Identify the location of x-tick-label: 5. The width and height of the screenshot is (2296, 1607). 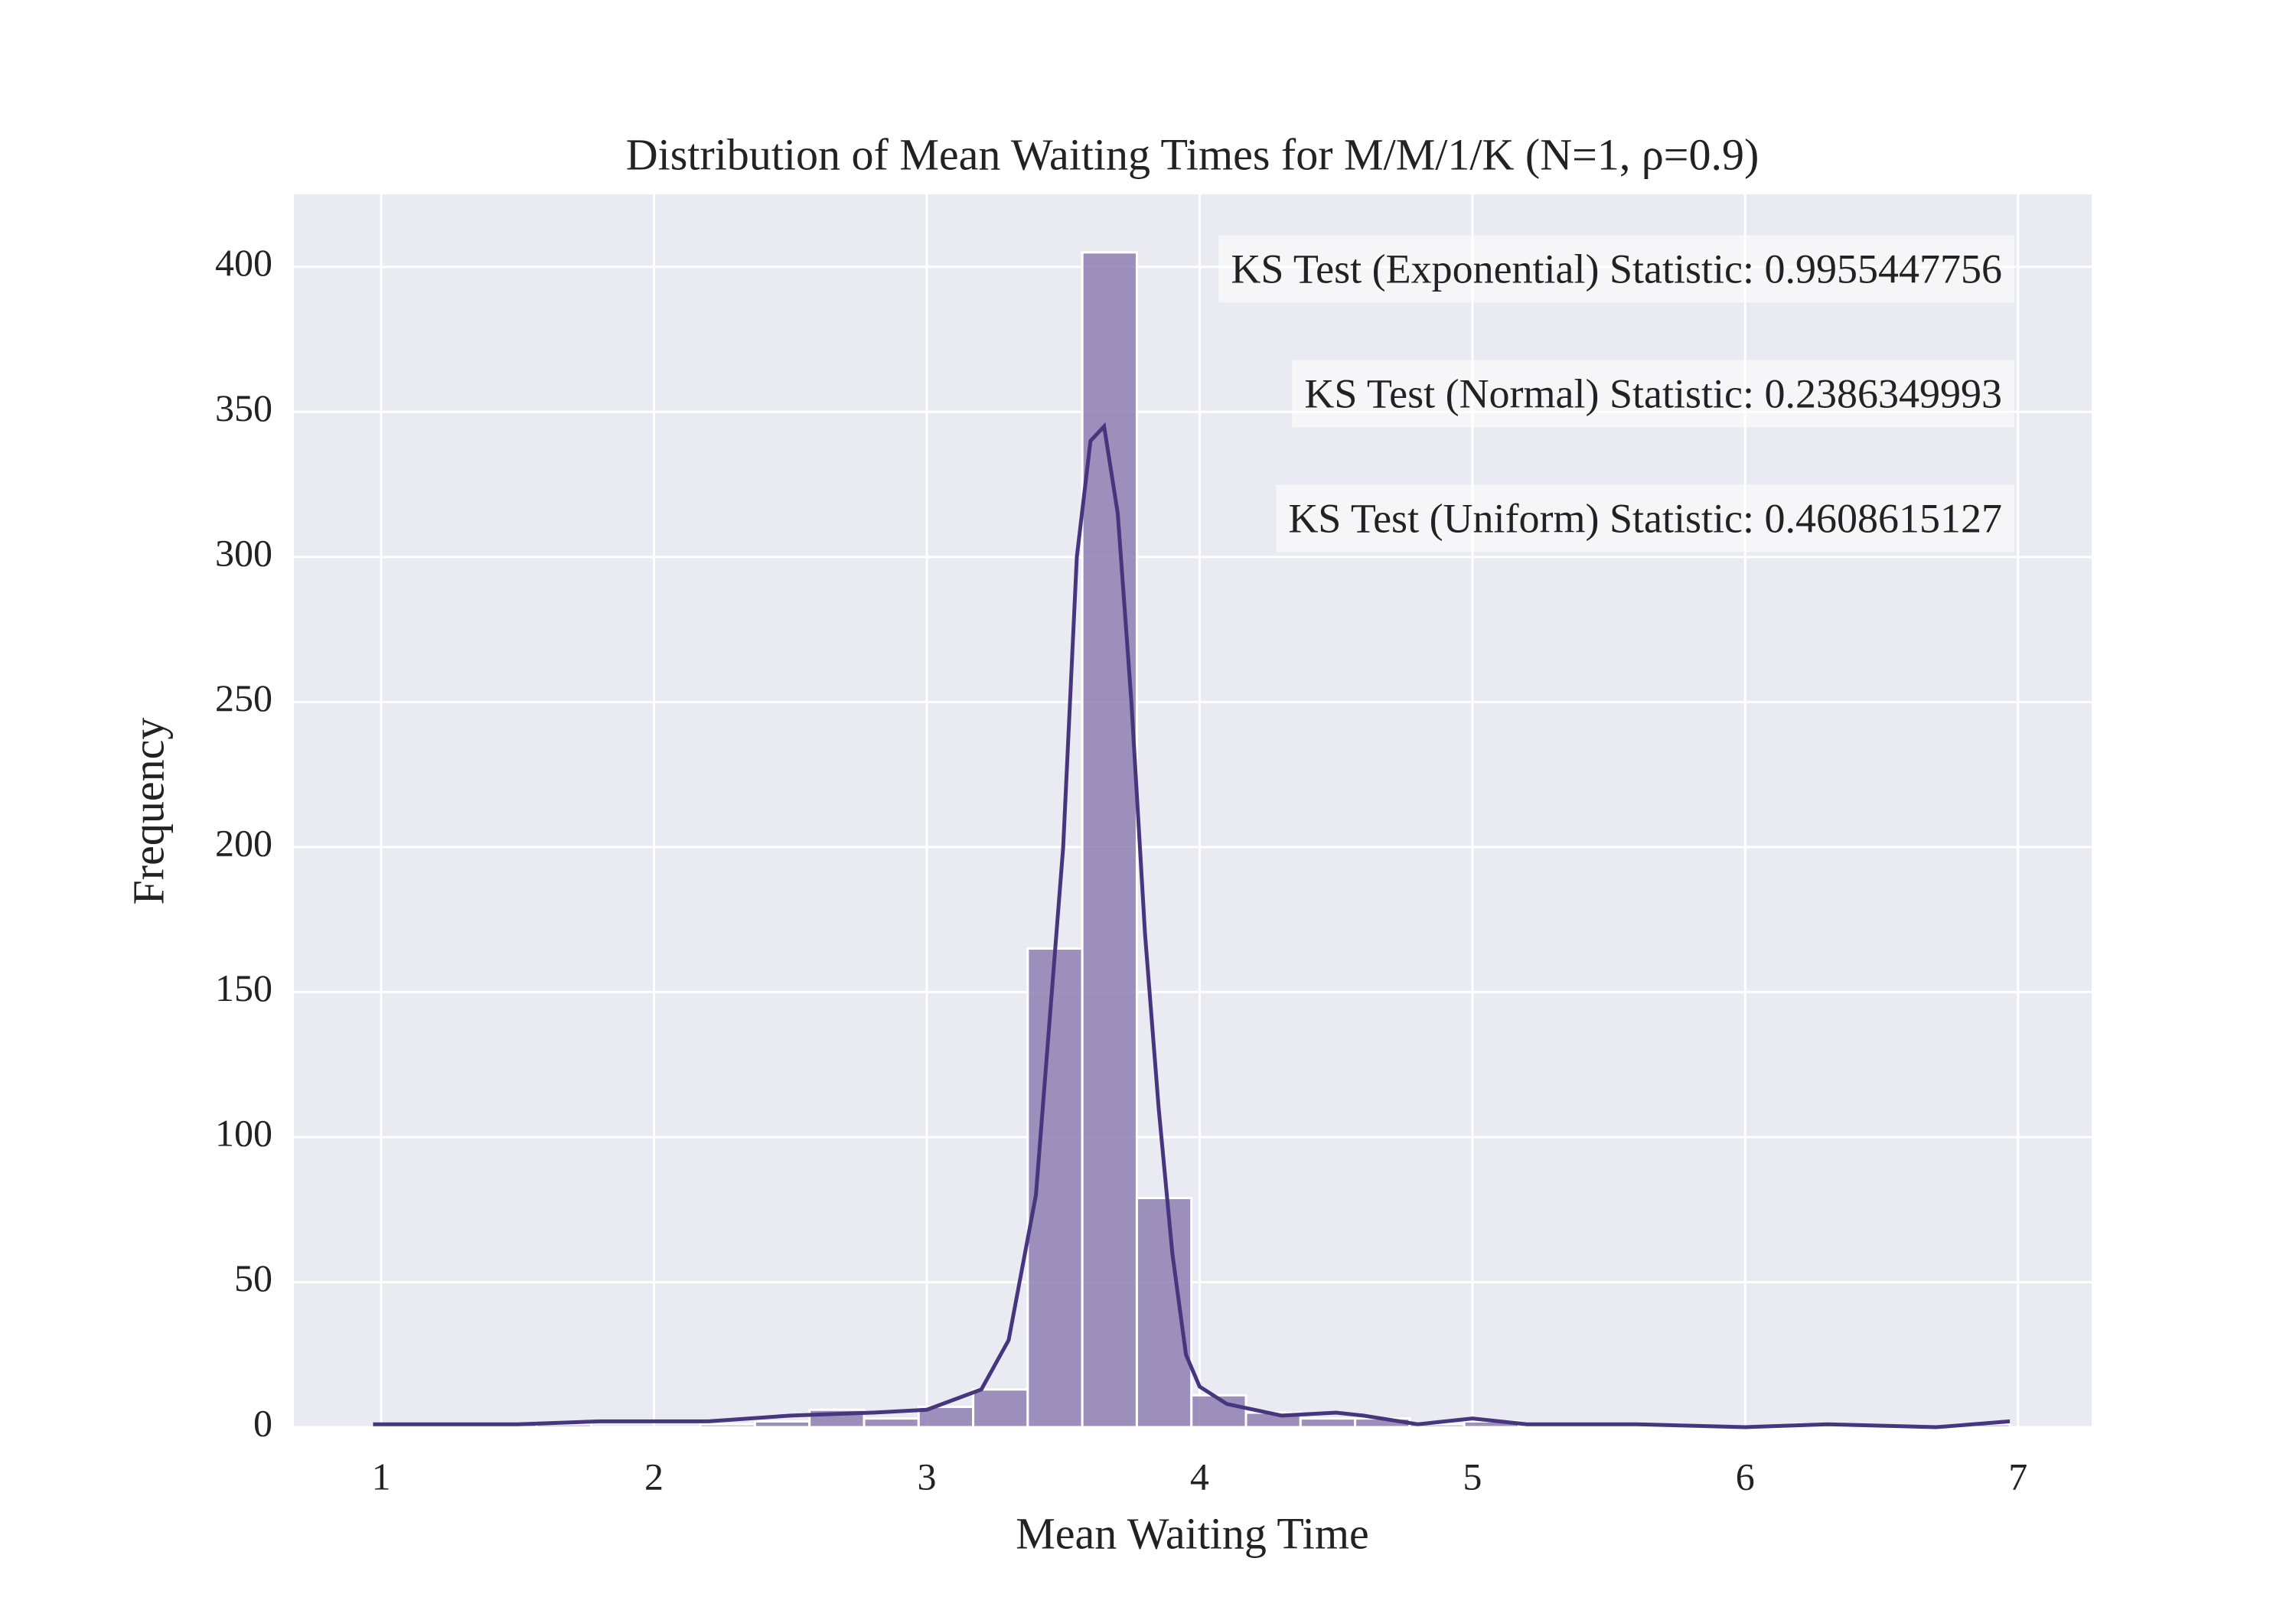
(1472, 1476).